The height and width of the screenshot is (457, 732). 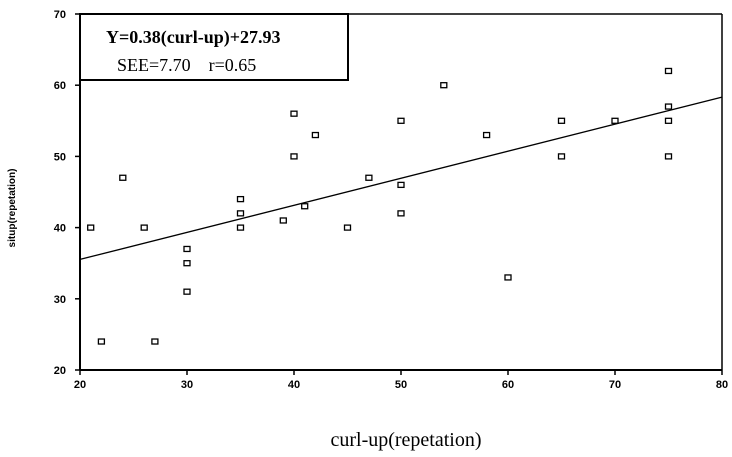 I want to click on x-tick-labels: 20 30 40 50 60 70 80, so click(x=401, y=385).